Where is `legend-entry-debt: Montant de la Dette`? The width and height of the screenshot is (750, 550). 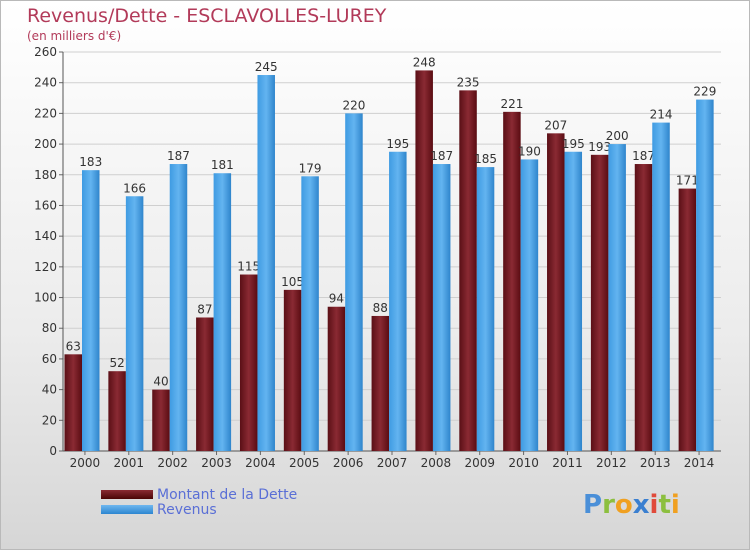 legend-entry-debt: Montant de la Dette is located at coordinates (199, 494).